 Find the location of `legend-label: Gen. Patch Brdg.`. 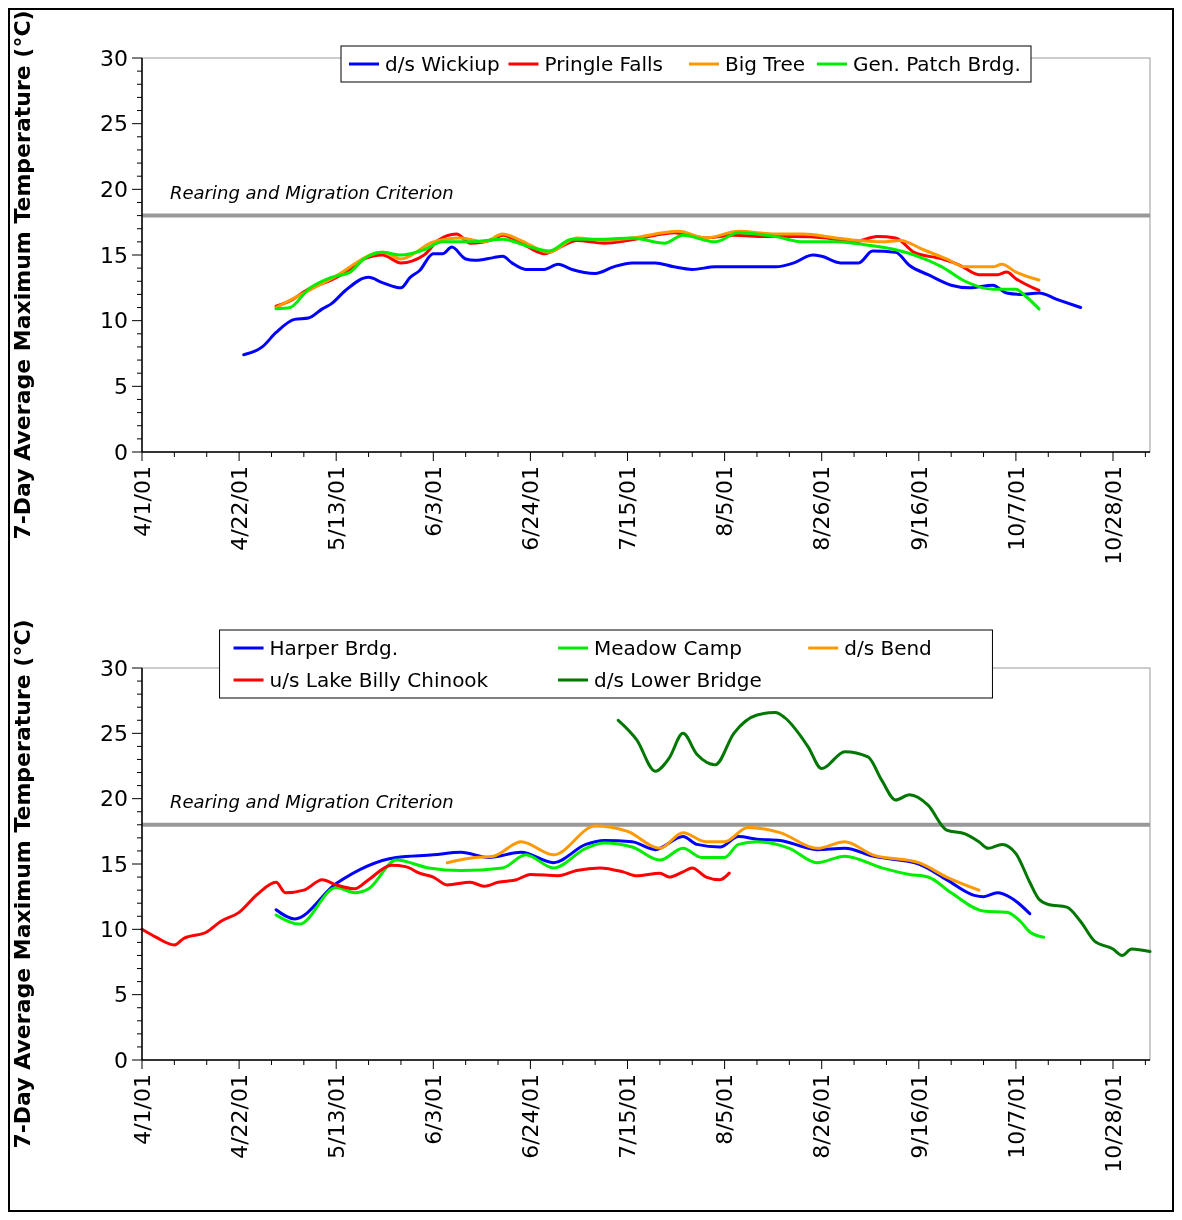

legend-label: Gen. Patch Brdg. is located at coordinates (937, 64).